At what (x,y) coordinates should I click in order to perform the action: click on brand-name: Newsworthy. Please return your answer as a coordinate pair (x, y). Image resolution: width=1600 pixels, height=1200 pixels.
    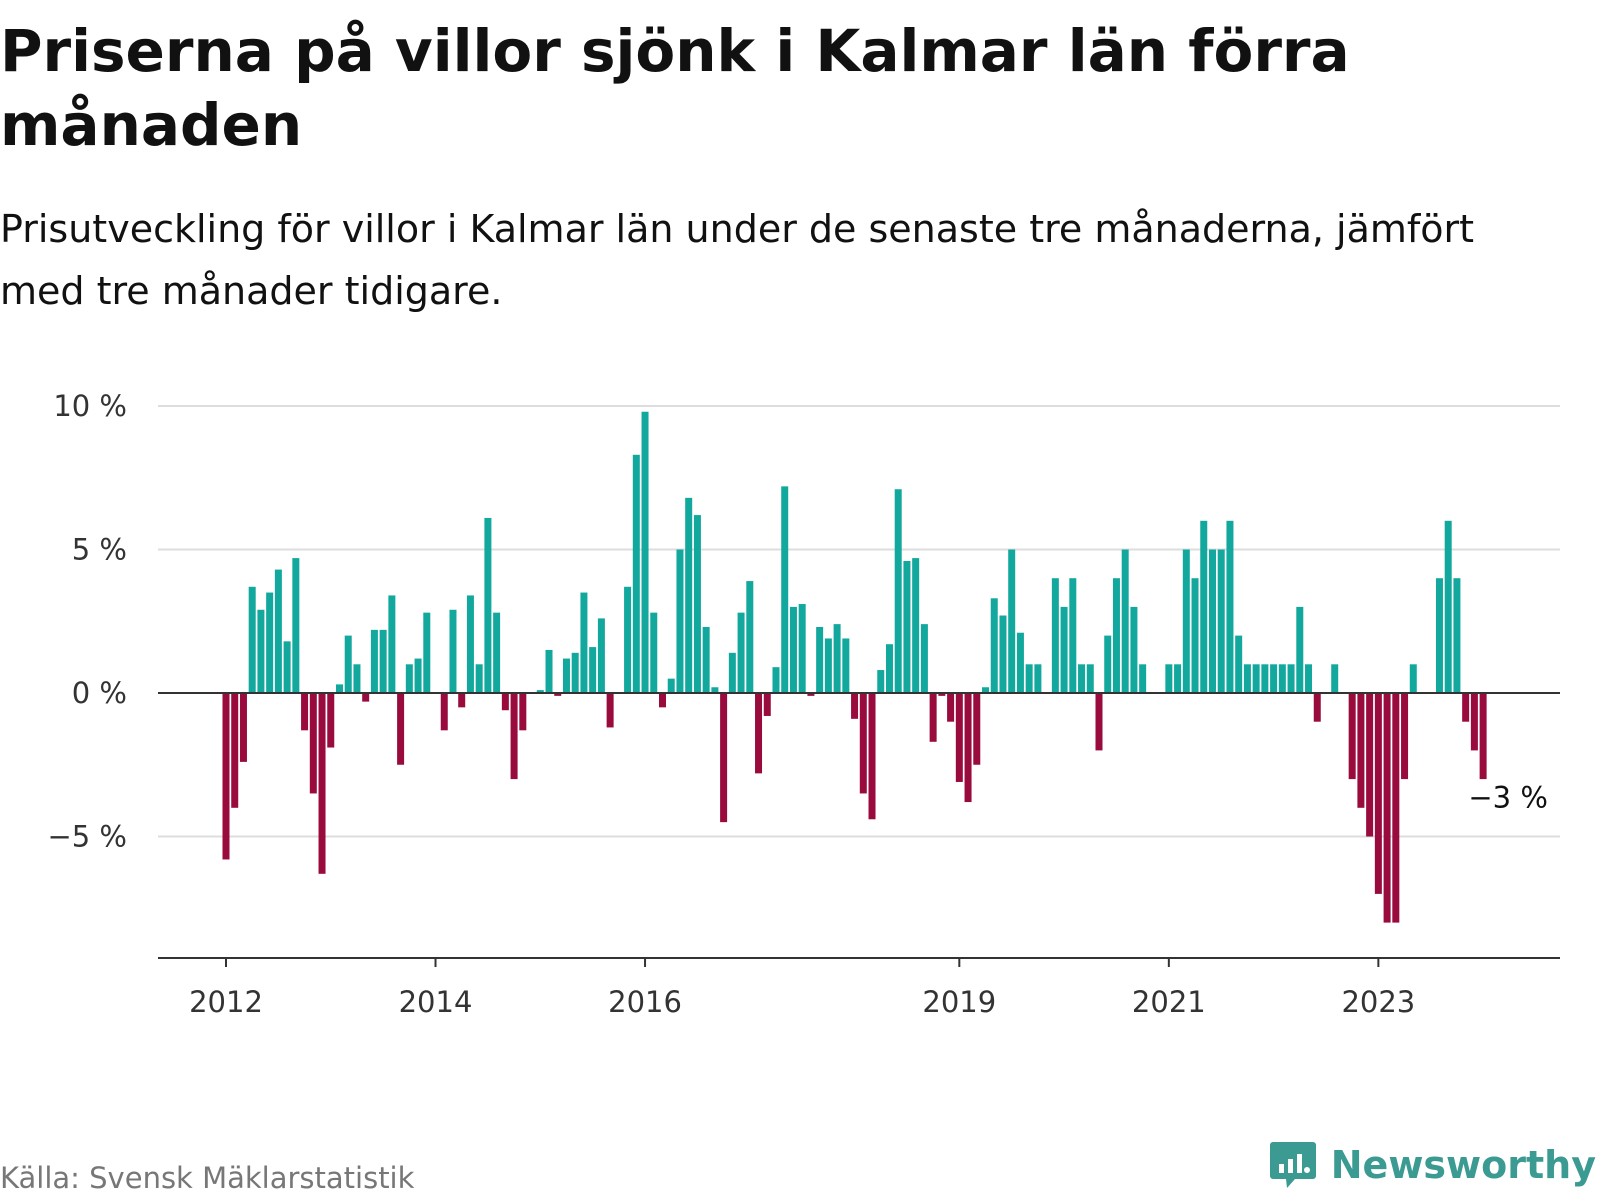
    Looking at the image, I should click on (1463, 1165).